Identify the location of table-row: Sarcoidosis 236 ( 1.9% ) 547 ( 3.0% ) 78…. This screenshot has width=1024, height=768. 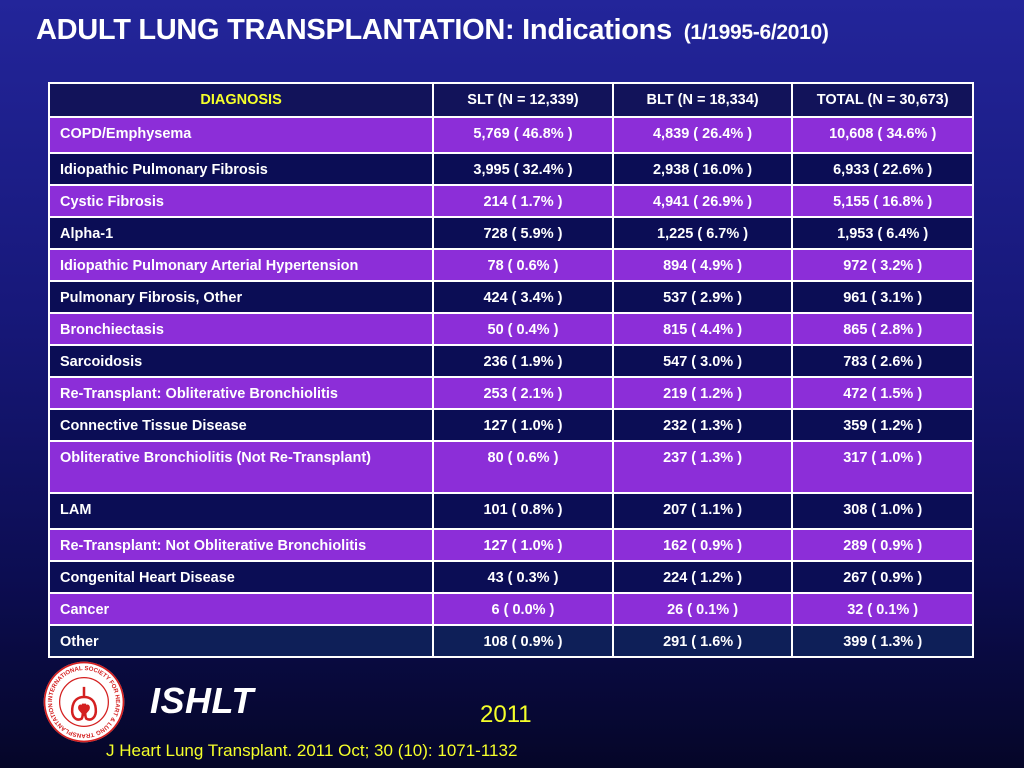
(510, 361).